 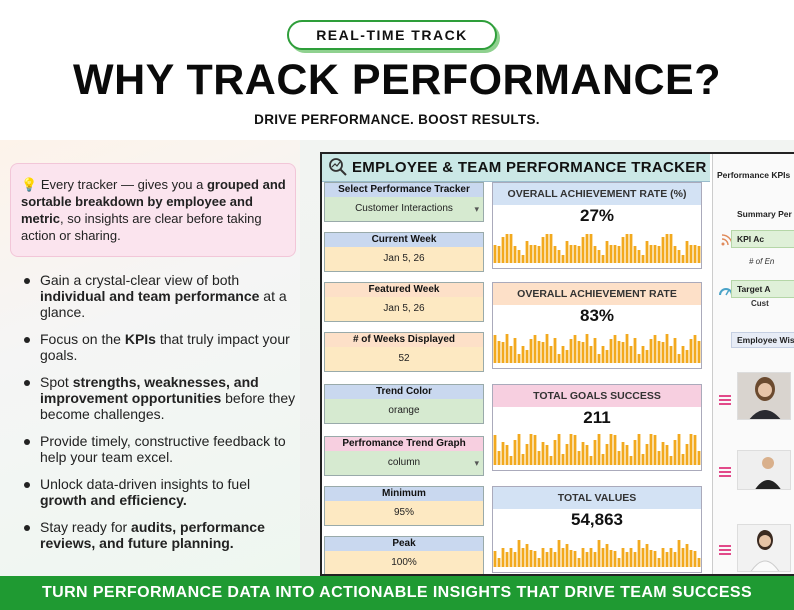 What do you see at coordinates (56, 382) in the screenshot?
I see `benefit-text-pre: Spot` at bounding box center [56, 382].